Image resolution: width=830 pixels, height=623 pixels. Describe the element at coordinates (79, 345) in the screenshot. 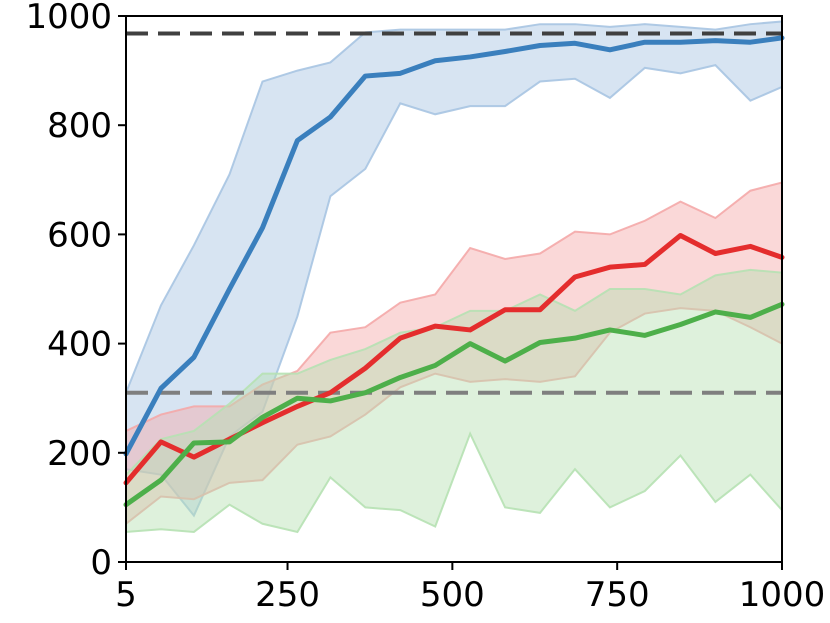

I see `y-tick-label: 400` at that location.